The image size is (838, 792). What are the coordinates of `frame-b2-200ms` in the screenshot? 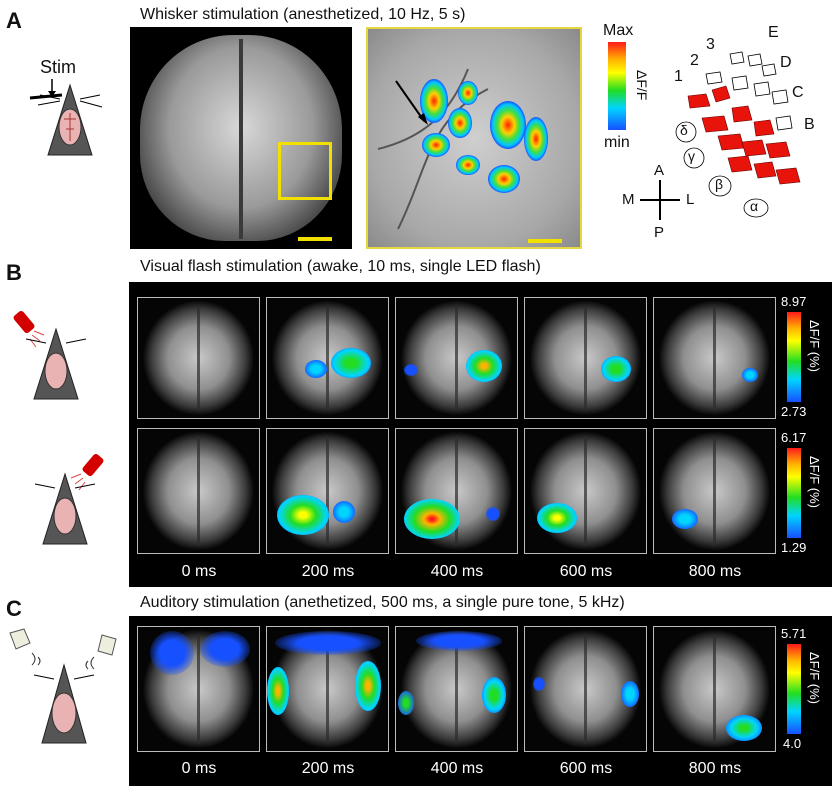 It's located at (327, 491).